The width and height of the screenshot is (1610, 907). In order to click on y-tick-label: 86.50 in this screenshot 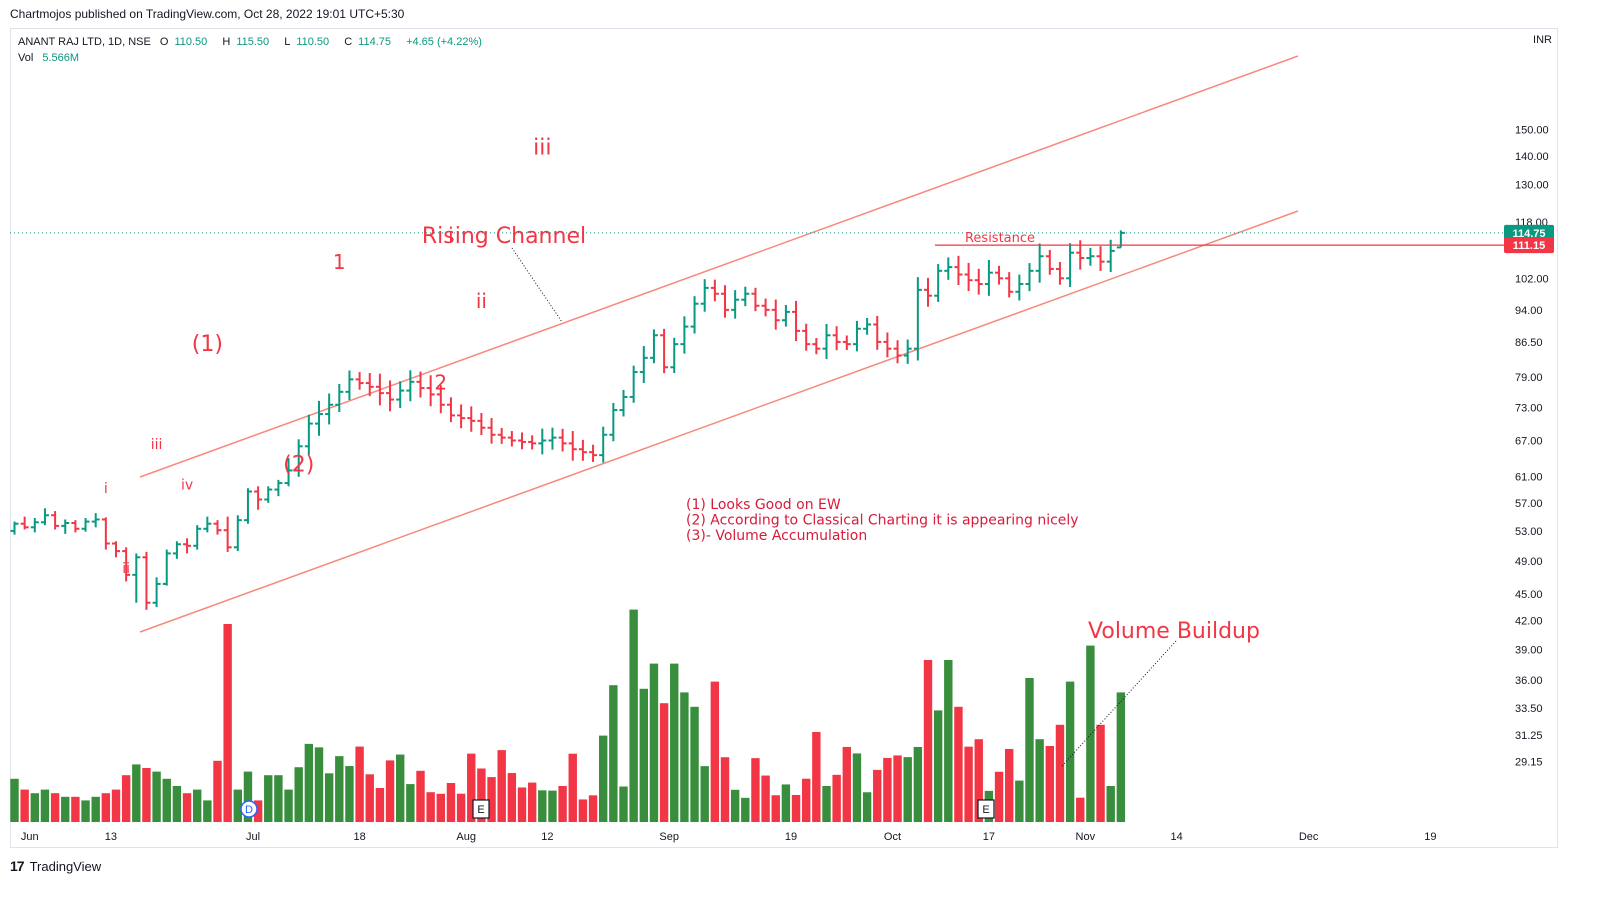, I will do `click(1529, 343)`.